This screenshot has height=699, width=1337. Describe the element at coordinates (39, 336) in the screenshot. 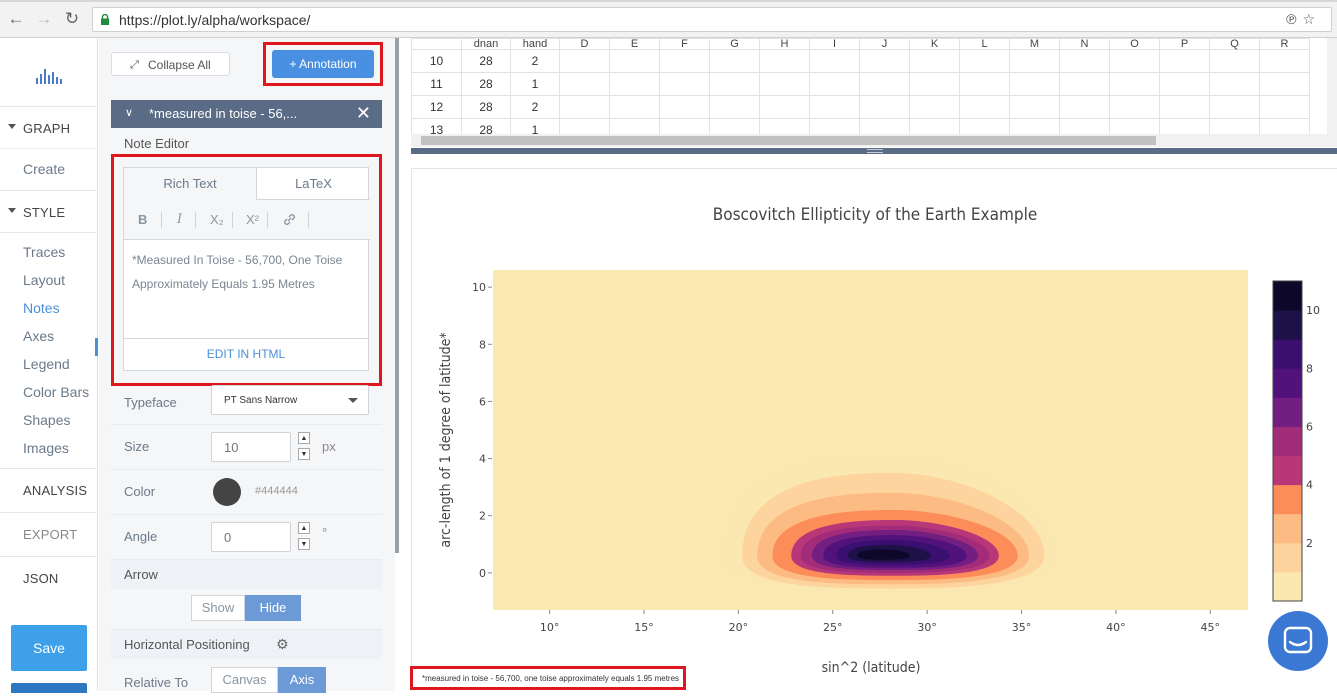

I see `sidebar-item-axes: Axes` at that location.